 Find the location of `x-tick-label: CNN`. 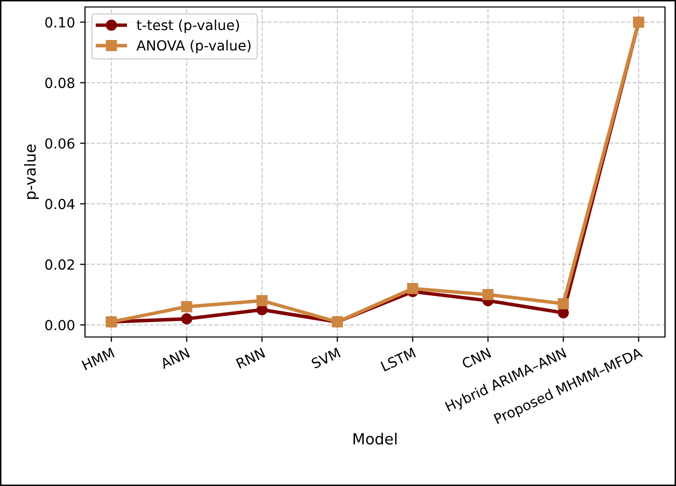

x-tick-label: CNN is located at coordinates (476, 359).